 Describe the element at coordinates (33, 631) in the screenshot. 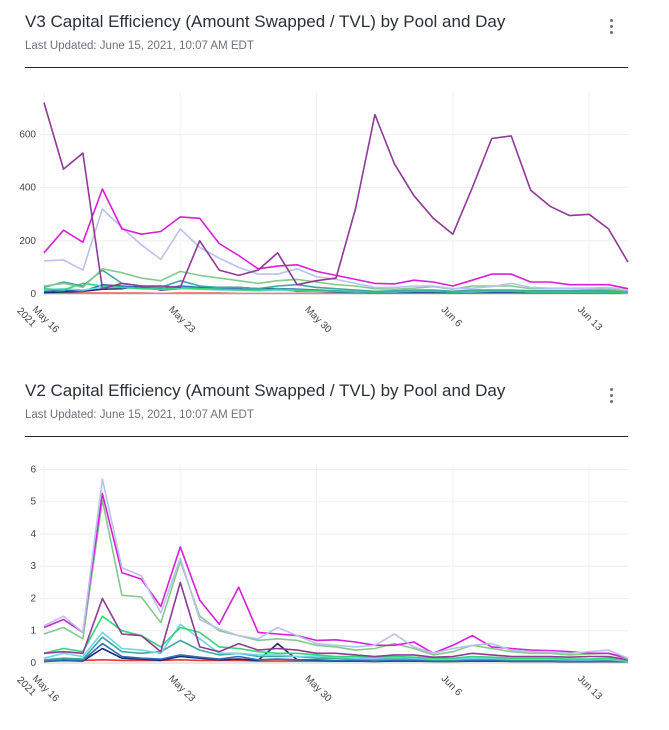

I see `y-tick-label: 1` at that location.